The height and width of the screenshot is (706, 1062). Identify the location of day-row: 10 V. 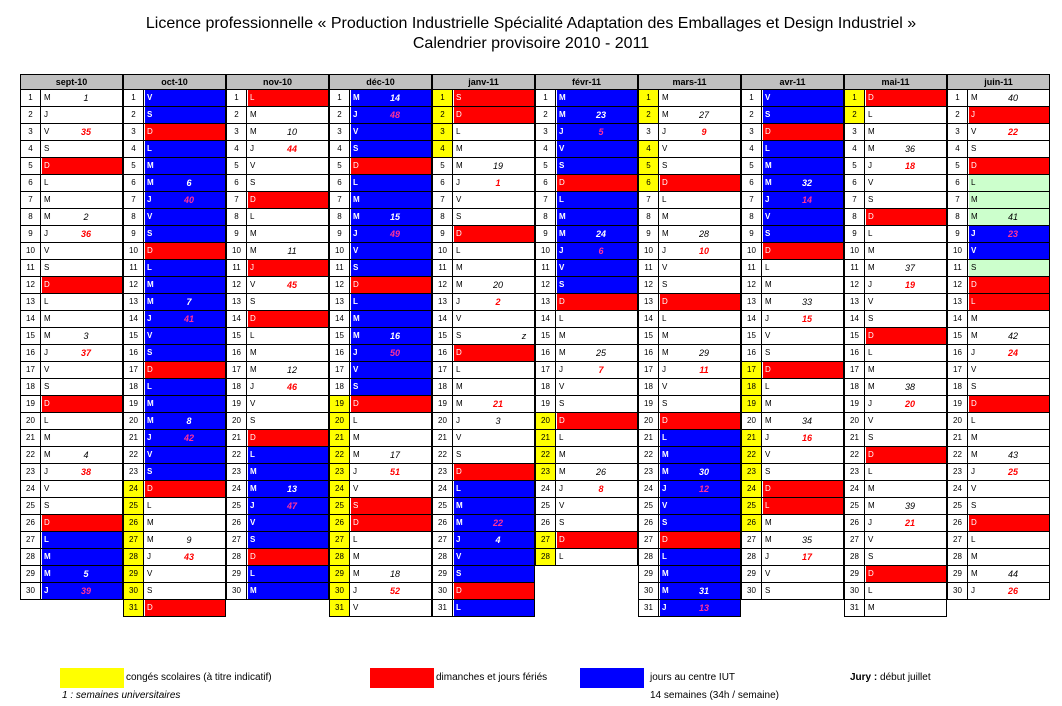
(998, 251).